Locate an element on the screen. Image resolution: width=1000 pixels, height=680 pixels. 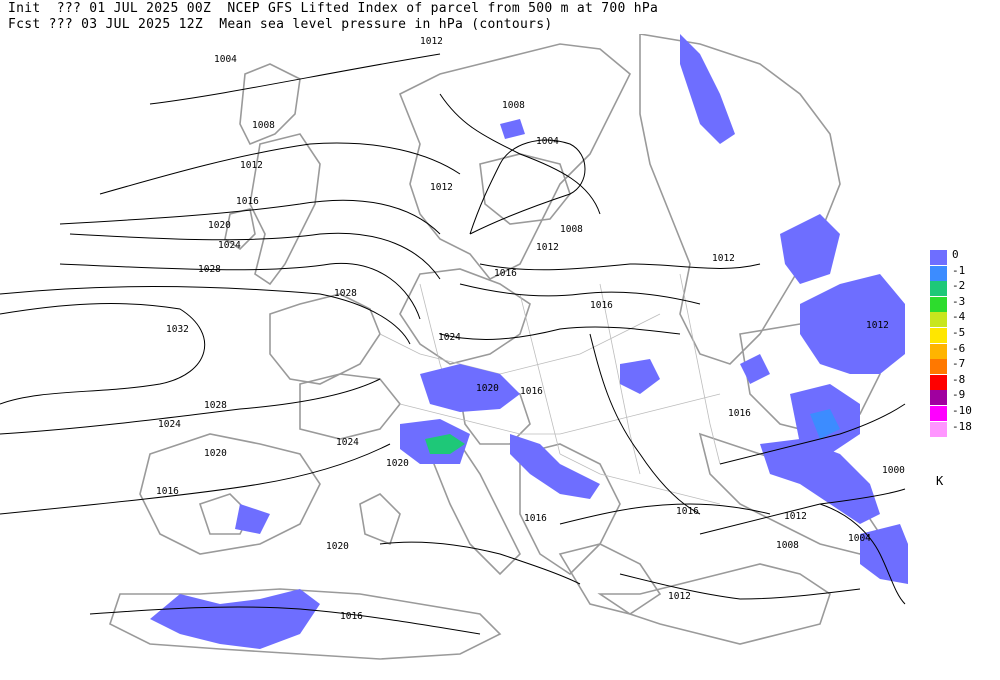
legend-label: -3 is located at coordinates (959, 301).